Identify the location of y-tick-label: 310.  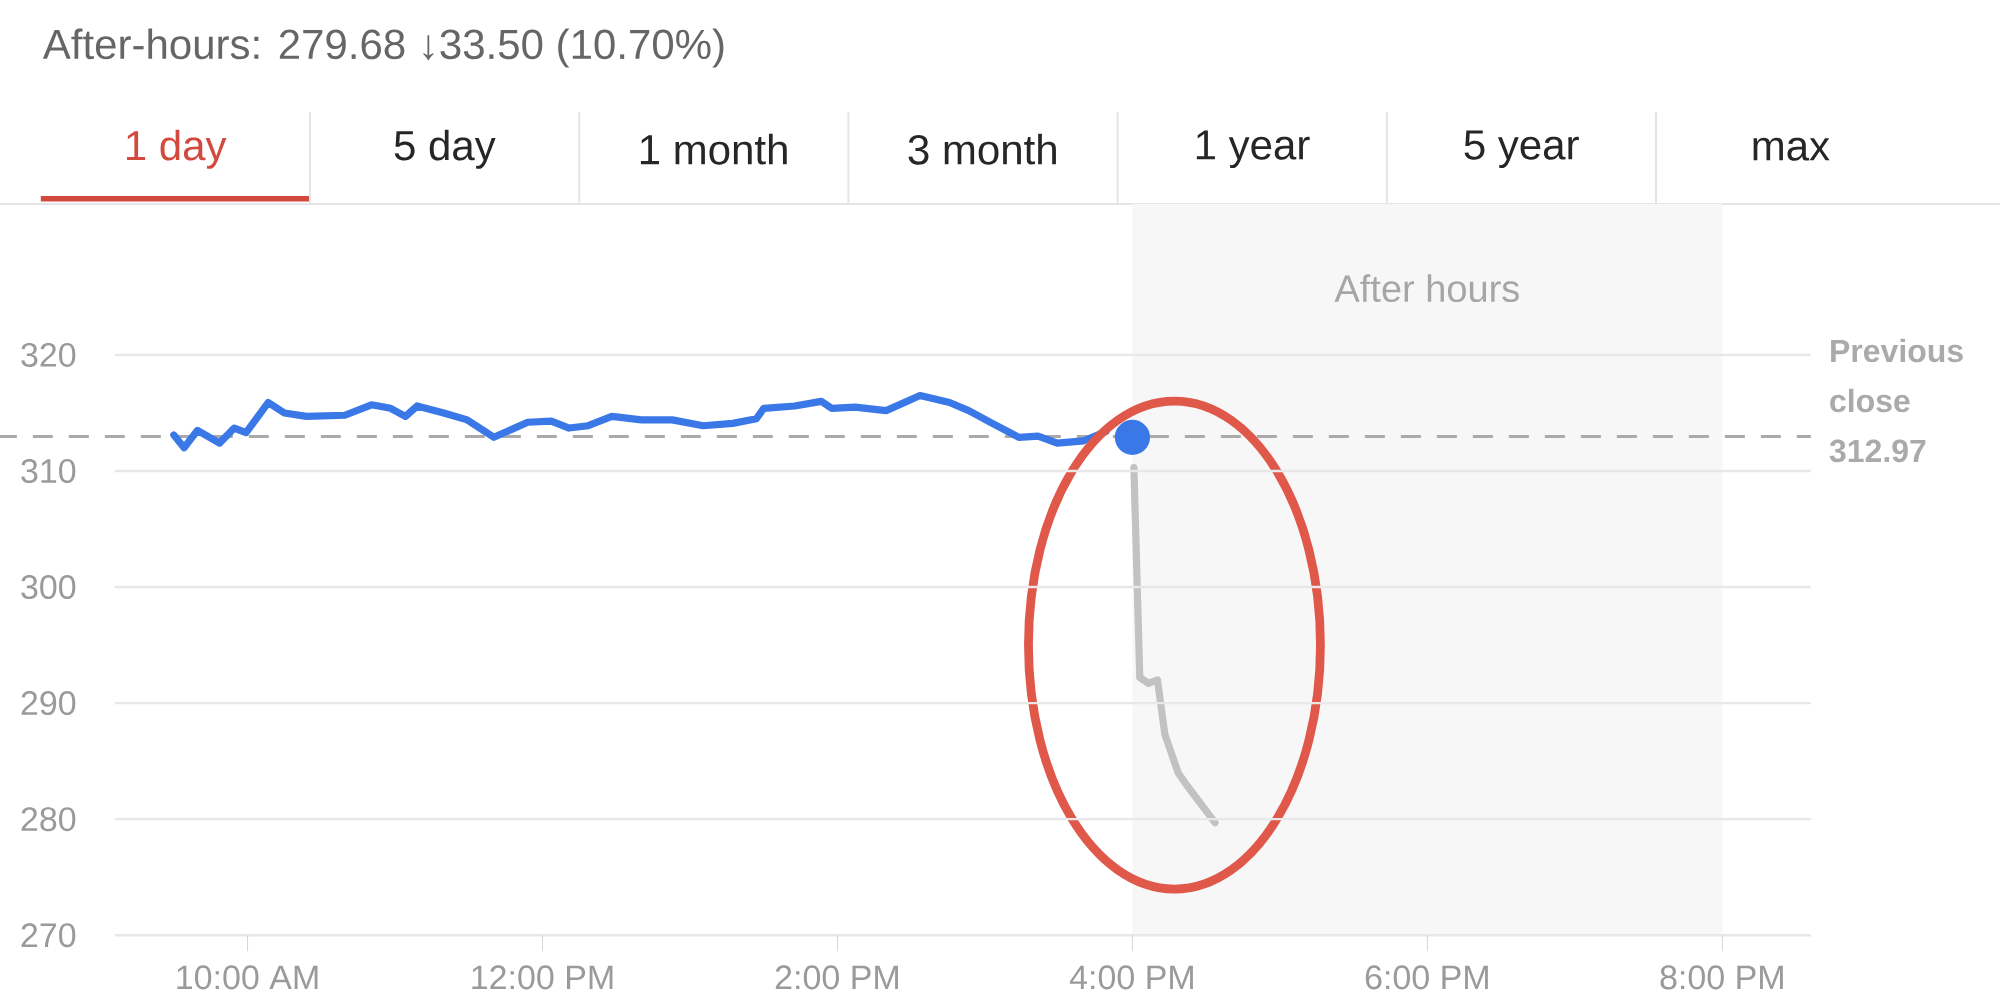
(48, 470).